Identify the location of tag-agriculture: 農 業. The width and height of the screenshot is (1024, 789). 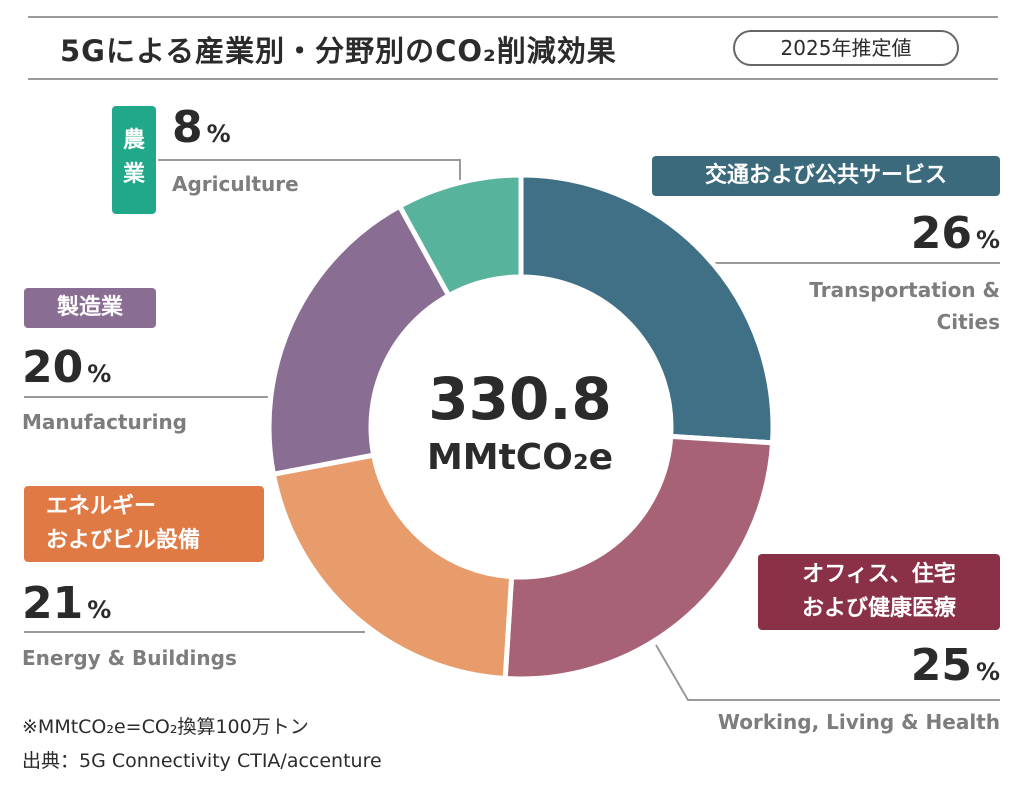
(134, 160).